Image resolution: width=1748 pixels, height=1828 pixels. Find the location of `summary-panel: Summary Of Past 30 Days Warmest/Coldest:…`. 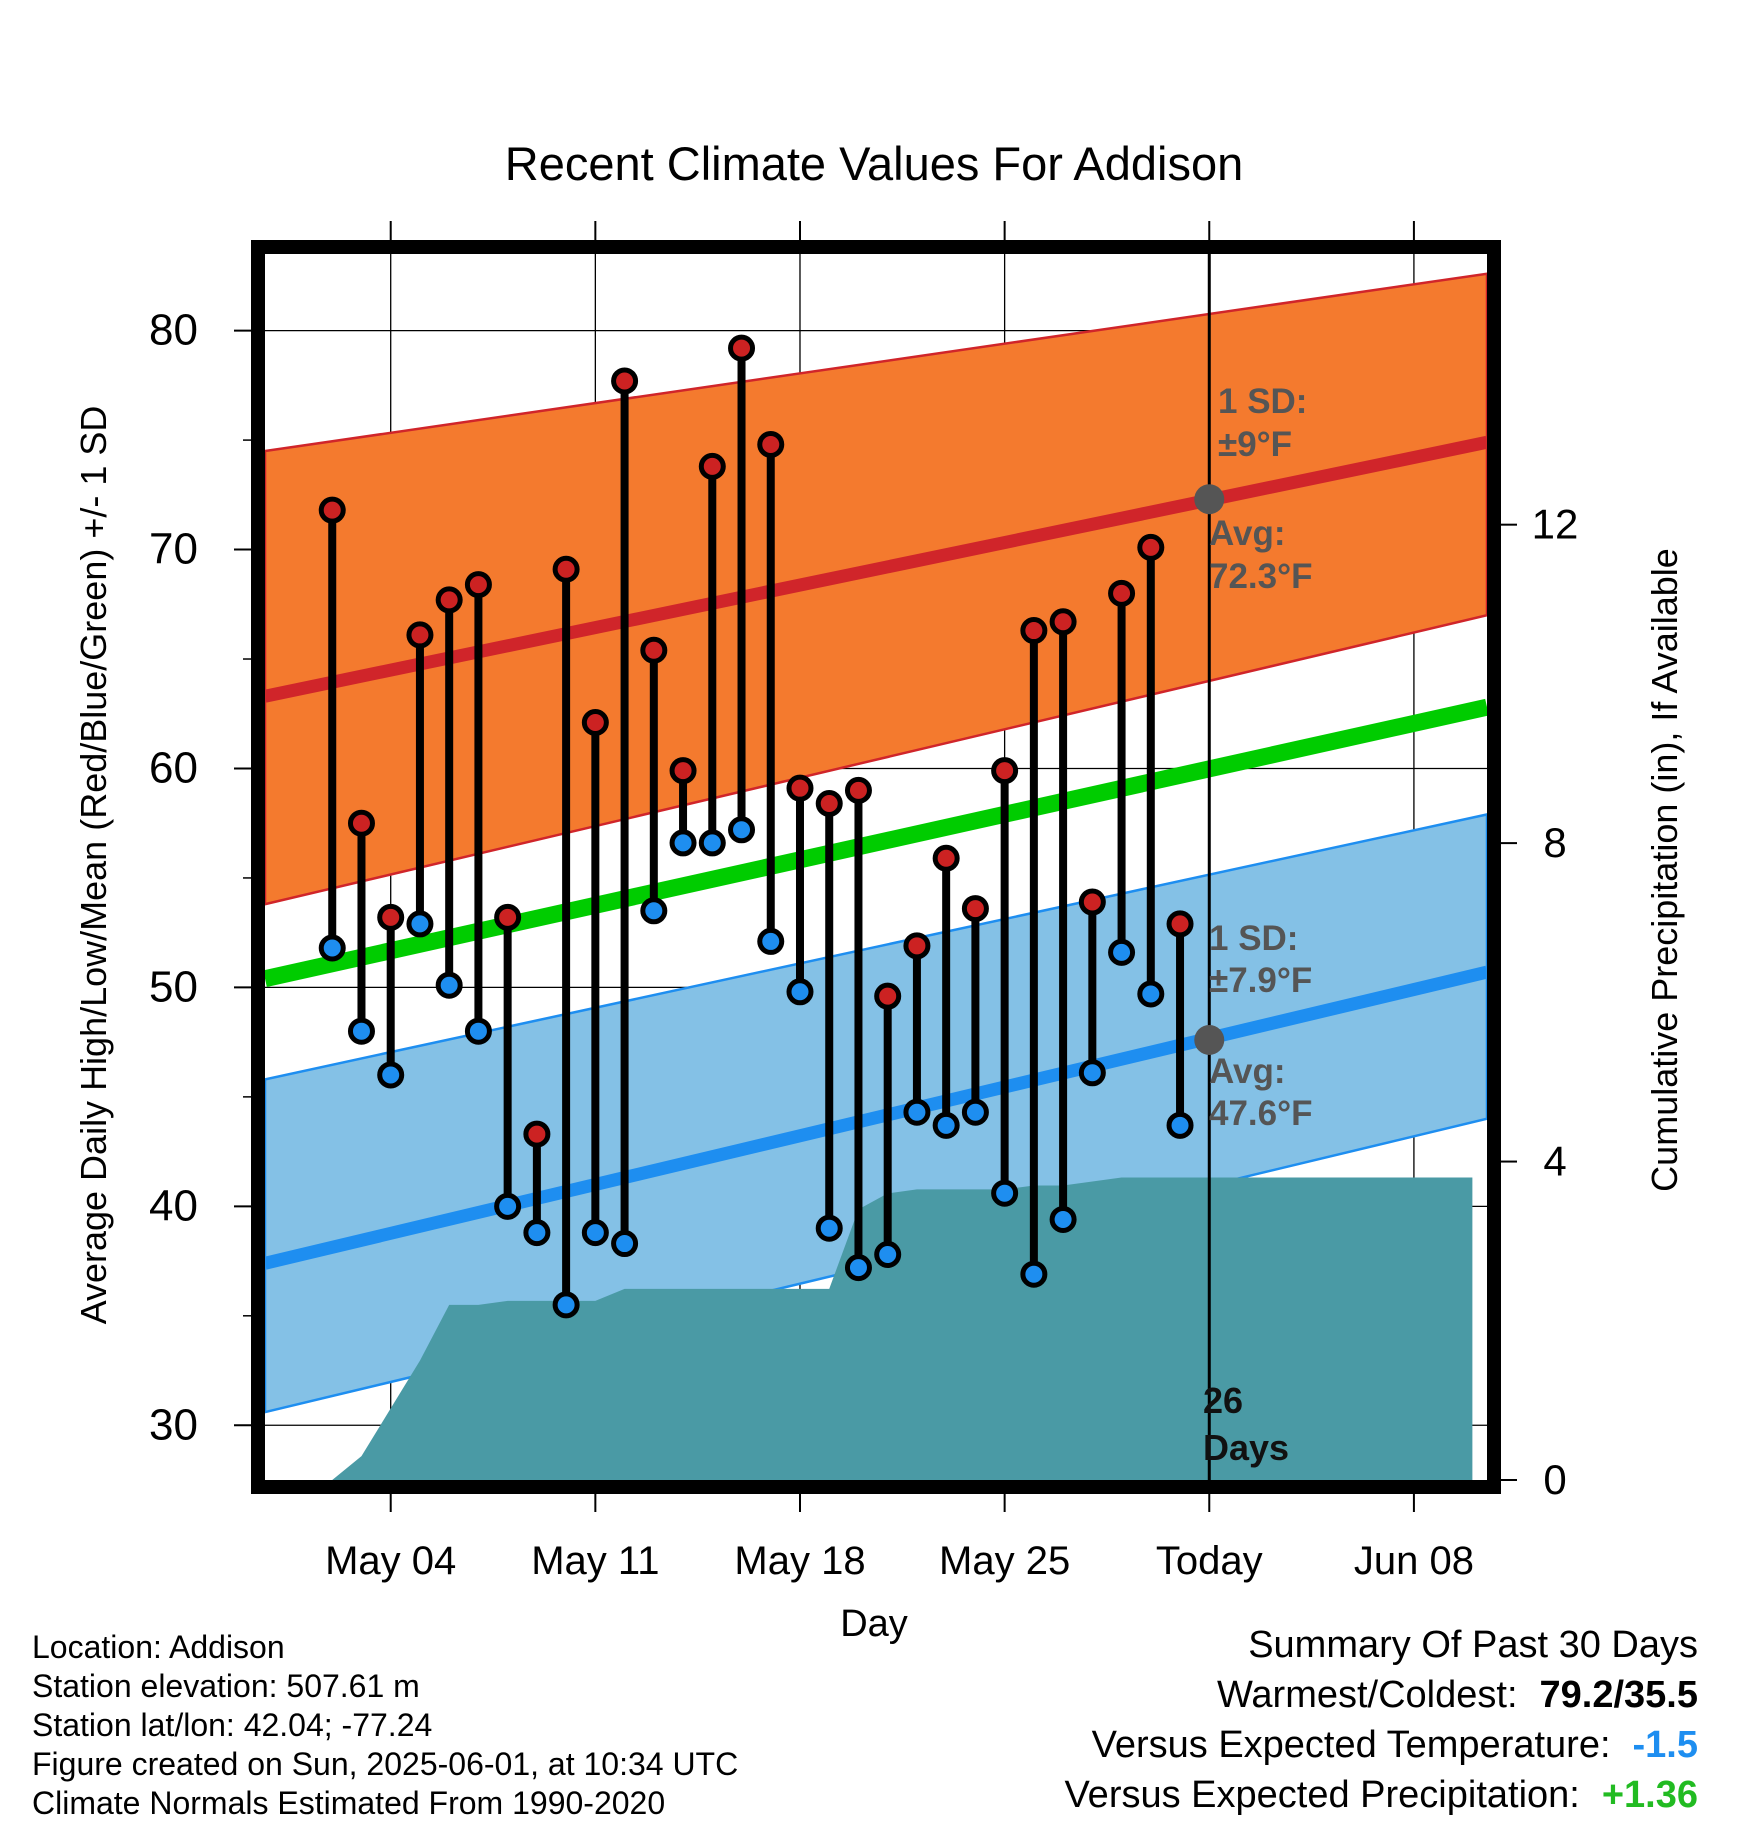

summary-panel: Summary Of Past 30 Days Warmest/Coldest:… is located at coordinates (1381, 1720).